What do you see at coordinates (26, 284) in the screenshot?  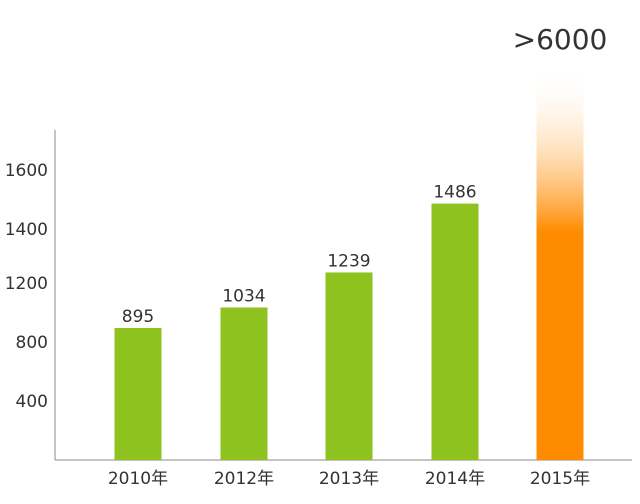 I see `y-tick-label: 1200` at bounding box center [26, 284].